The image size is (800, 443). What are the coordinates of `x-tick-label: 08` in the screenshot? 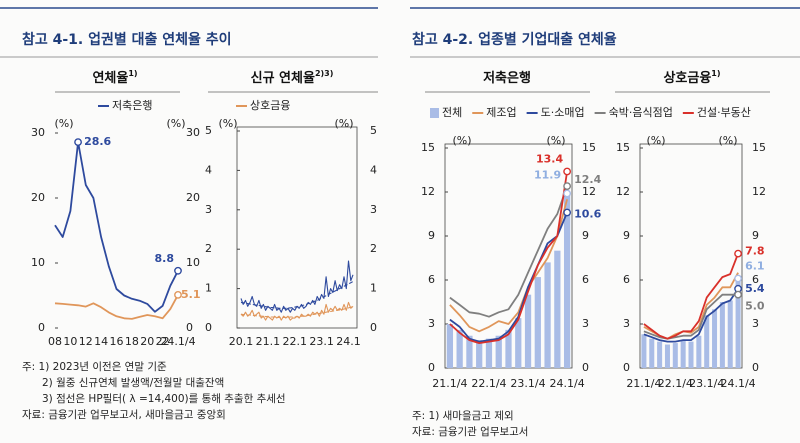 It's located at (55, 341).